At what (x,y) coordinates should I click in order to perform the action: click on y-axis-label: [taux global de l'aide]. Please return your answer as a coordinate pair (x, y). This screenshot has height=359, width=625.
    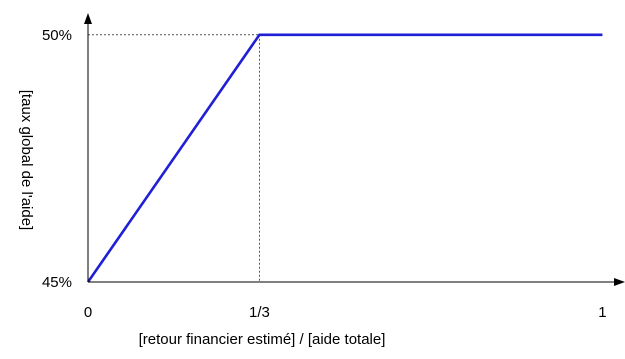
    Looking at the image, I should click on (26, 160).